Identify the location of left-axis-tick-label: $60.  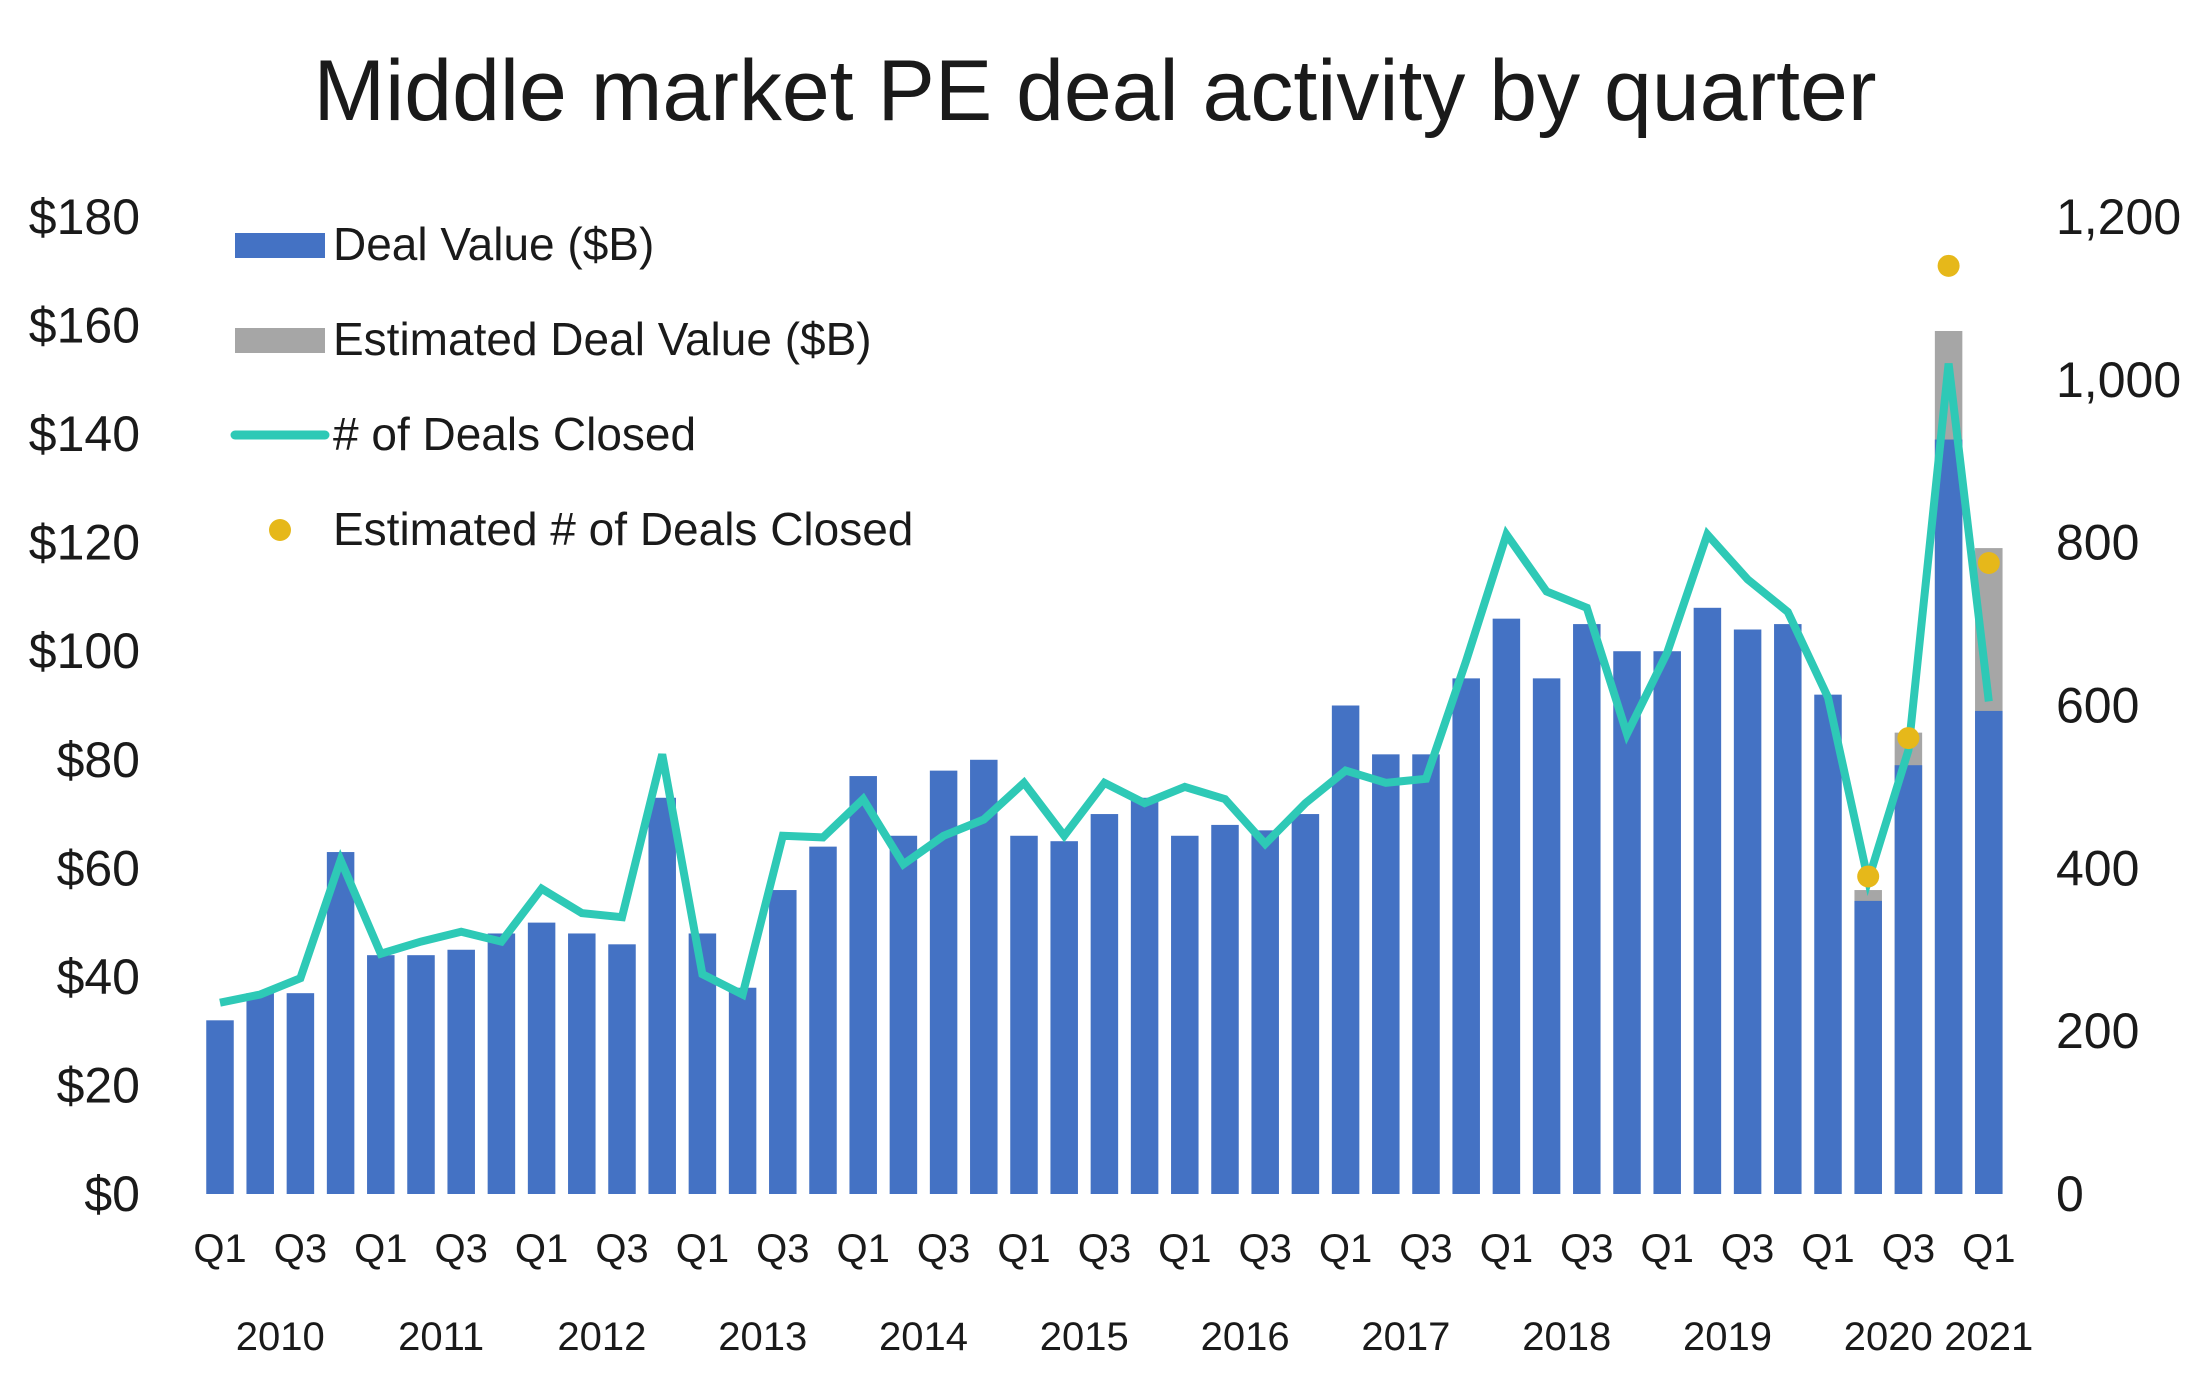
(98, 868).